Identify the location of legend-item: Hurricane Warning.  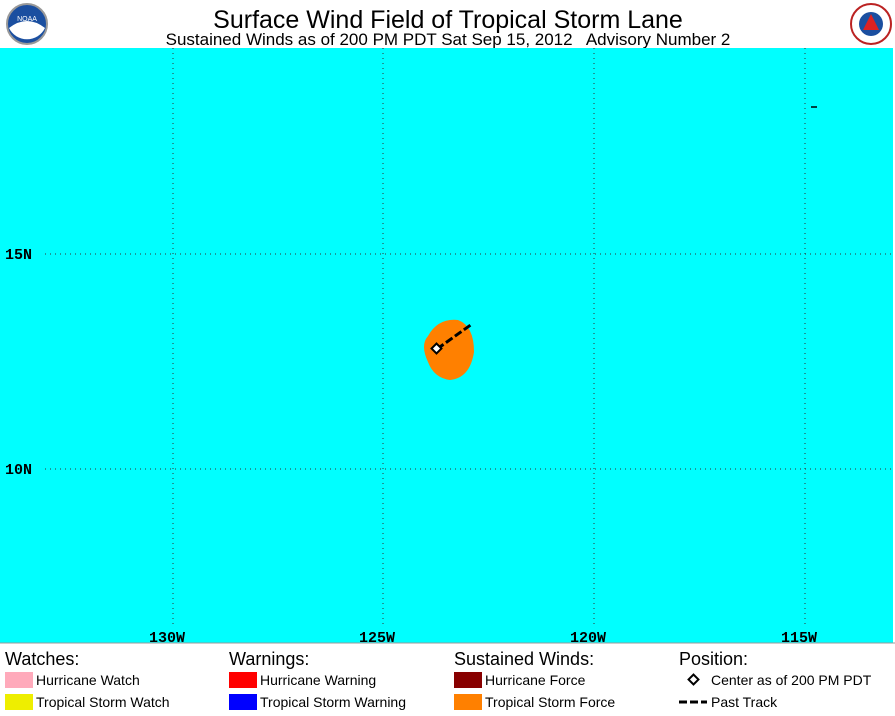
(318, 680).